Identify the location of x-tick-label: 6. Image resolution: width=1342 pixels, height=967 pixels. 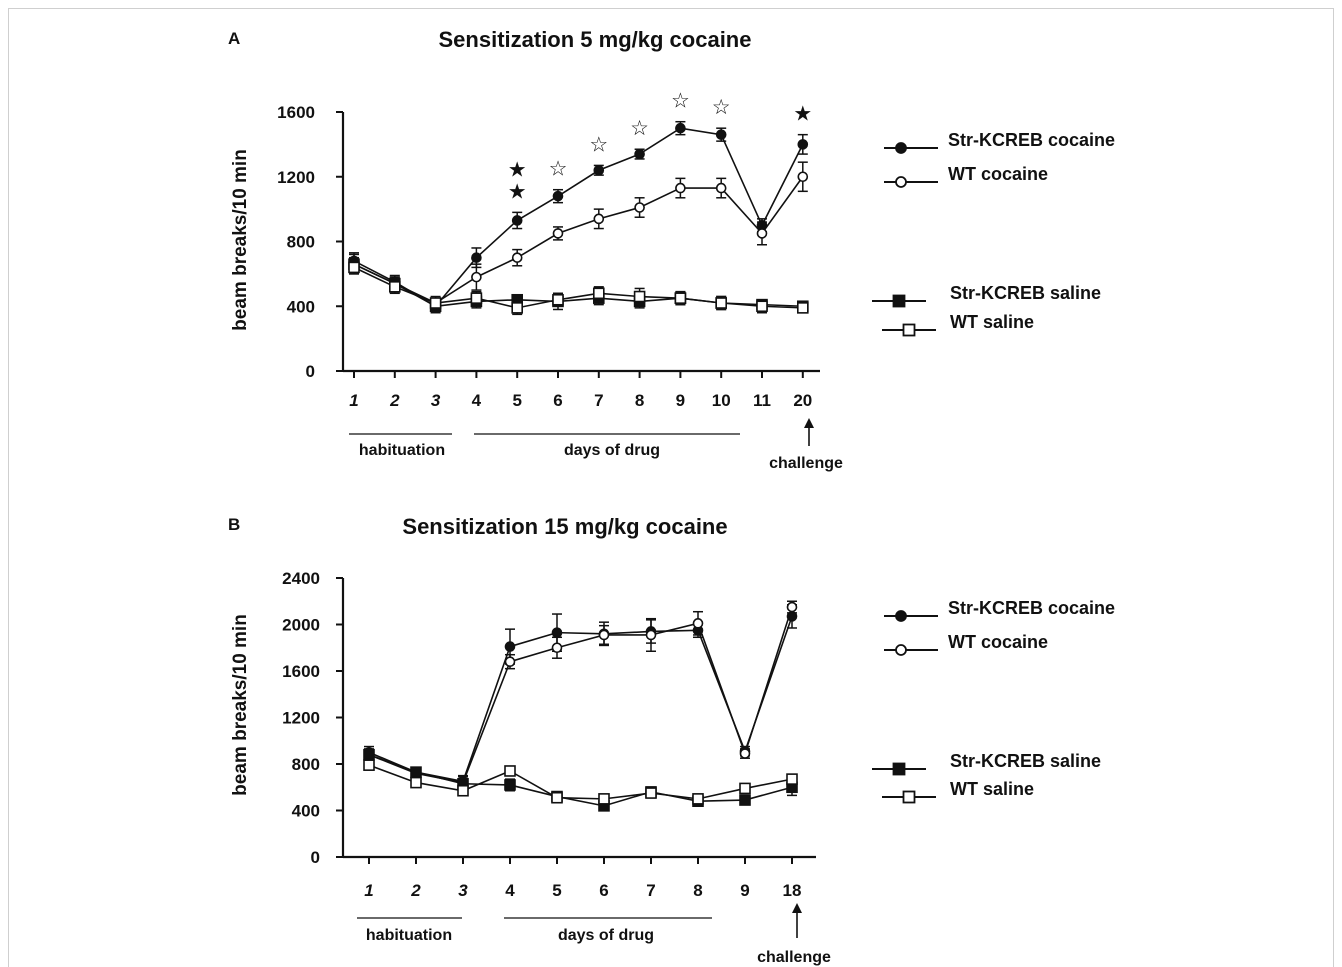
(557, 400).